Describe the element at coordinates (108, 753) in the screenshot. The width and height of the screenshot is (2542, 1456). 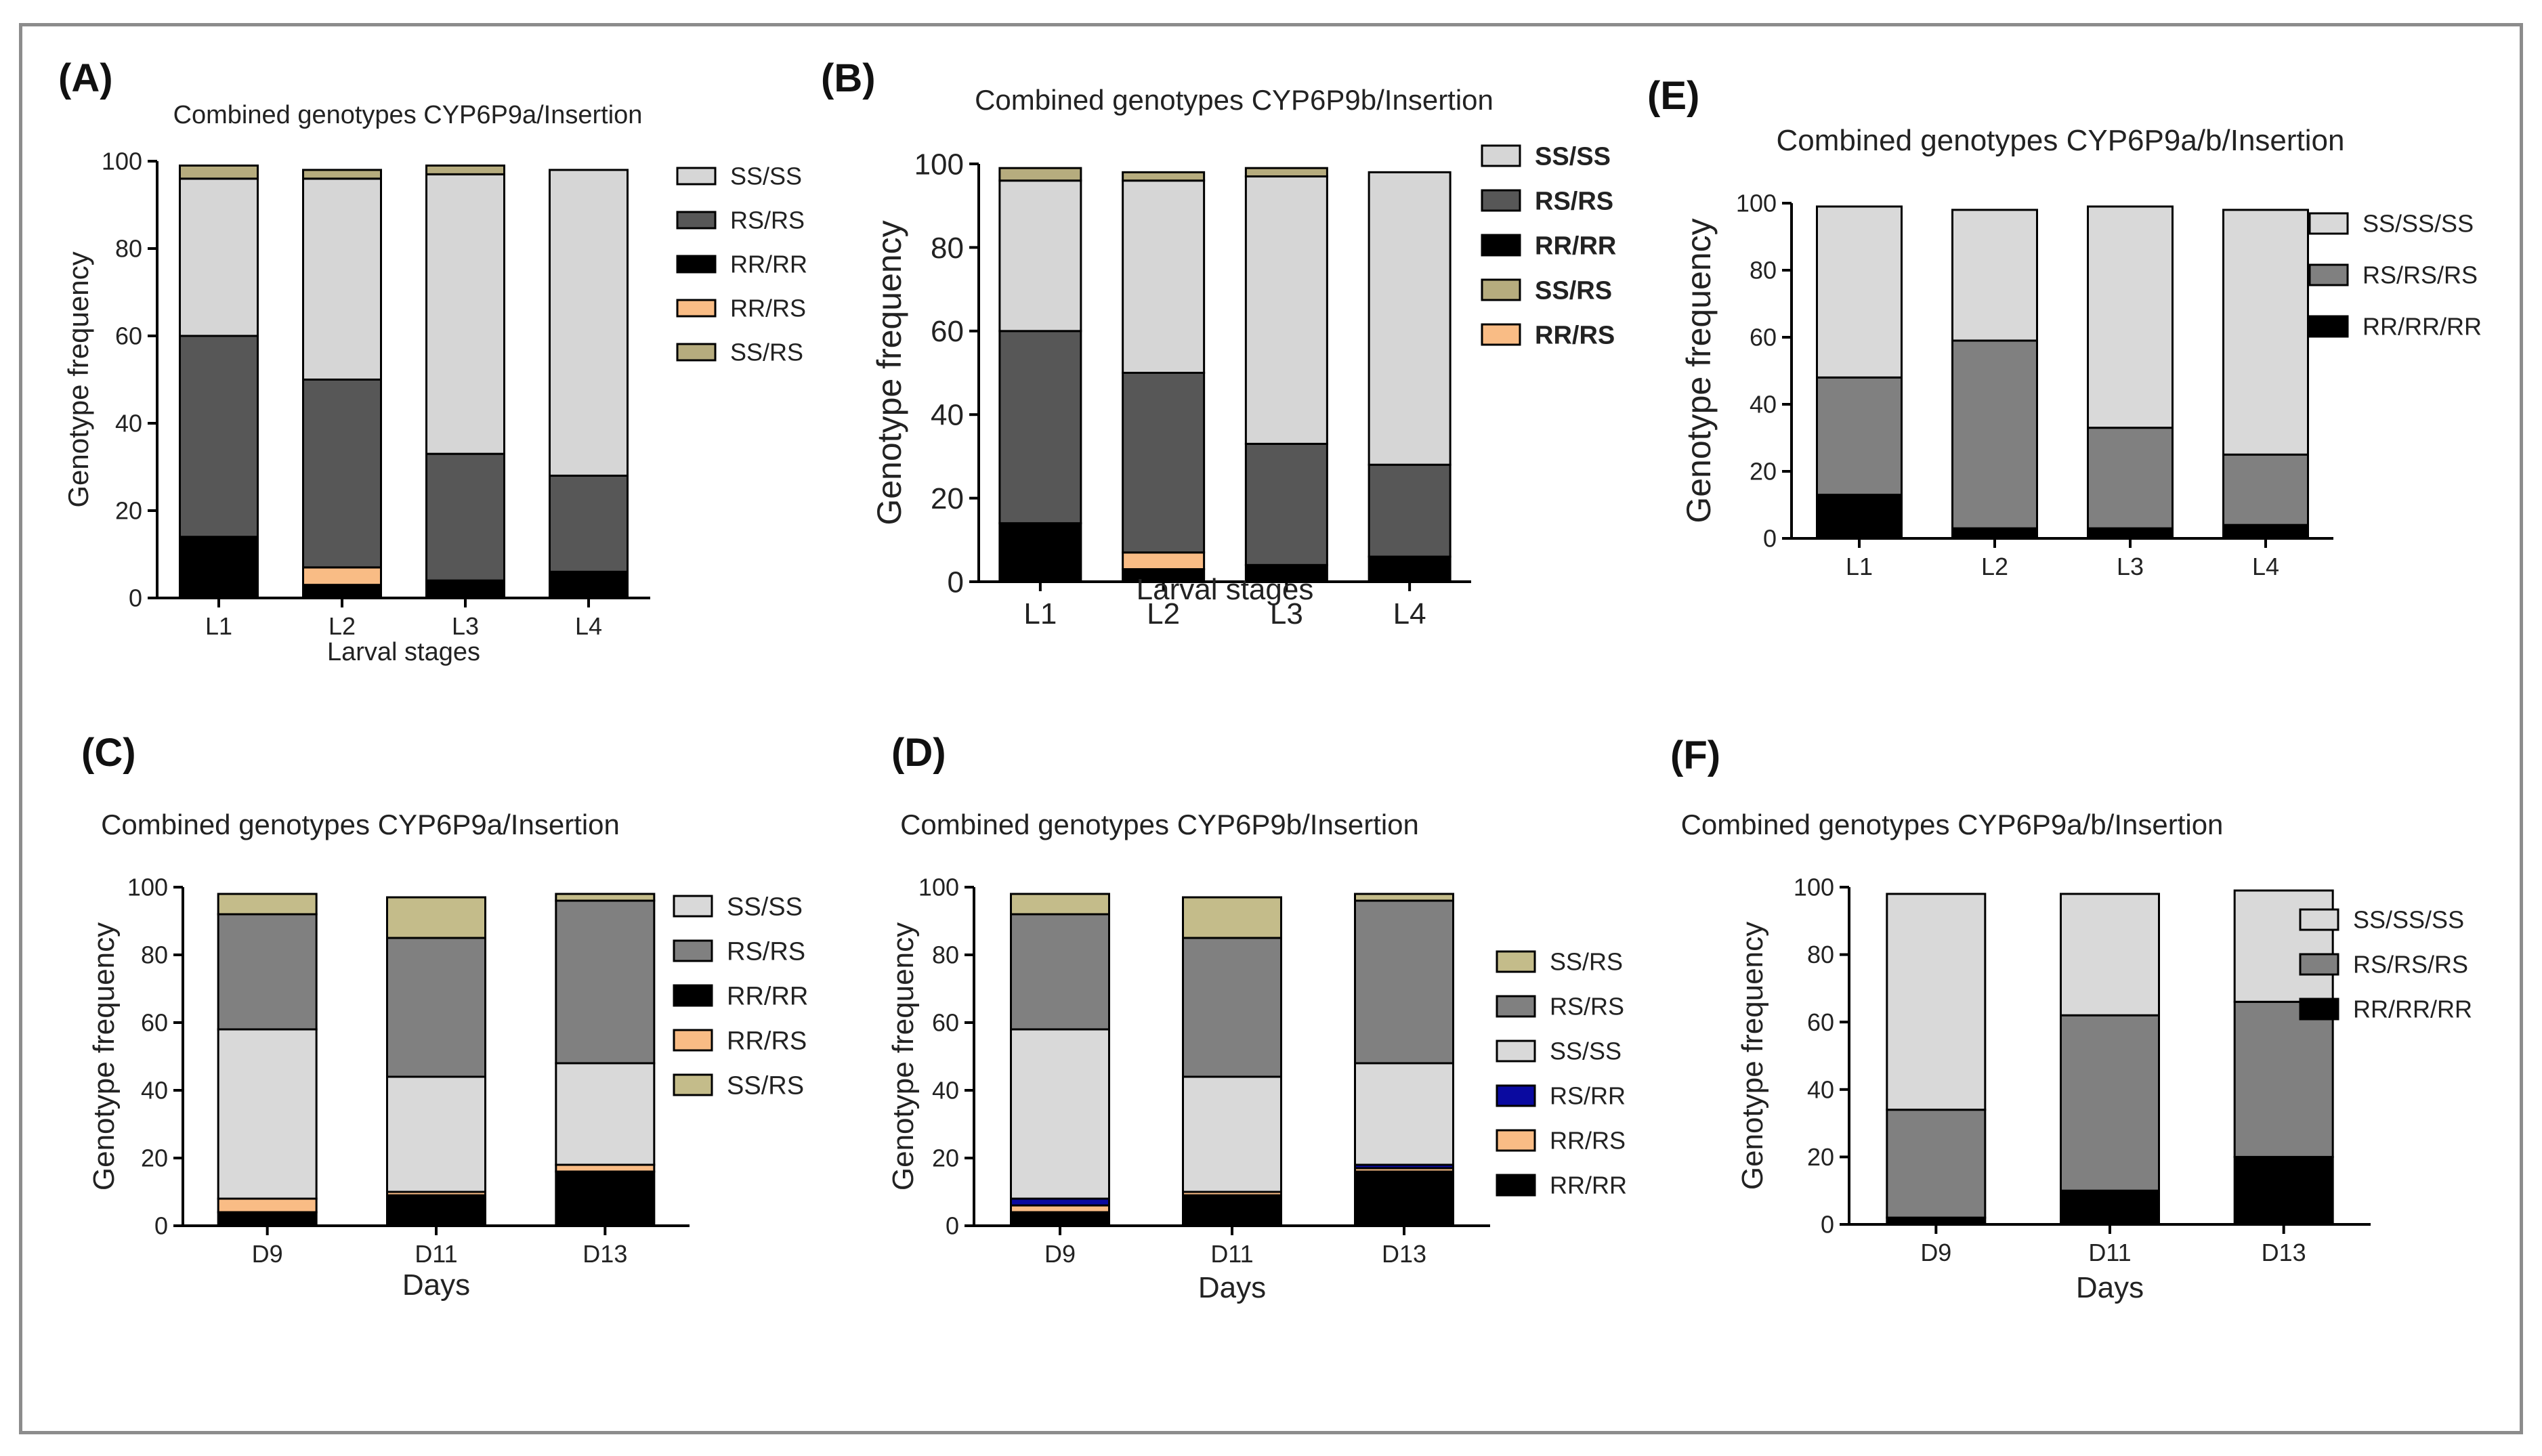
I see `panel-label-c: (C)` at that location.